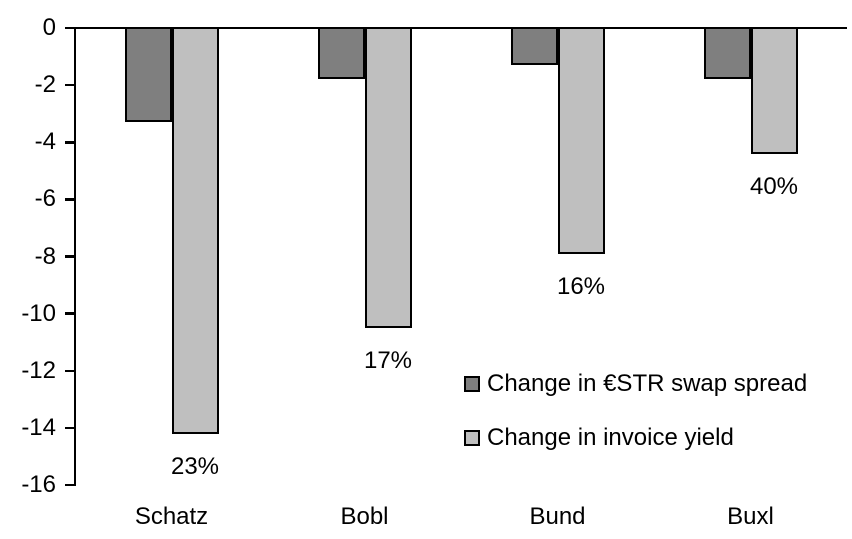 Image resolution: width=852 pixels, height=539 pixels. What do you see at coordinates (472, 438) in the screenshot?
I see `invoice-yield-legend-marker` at bounding box center [472, 438].